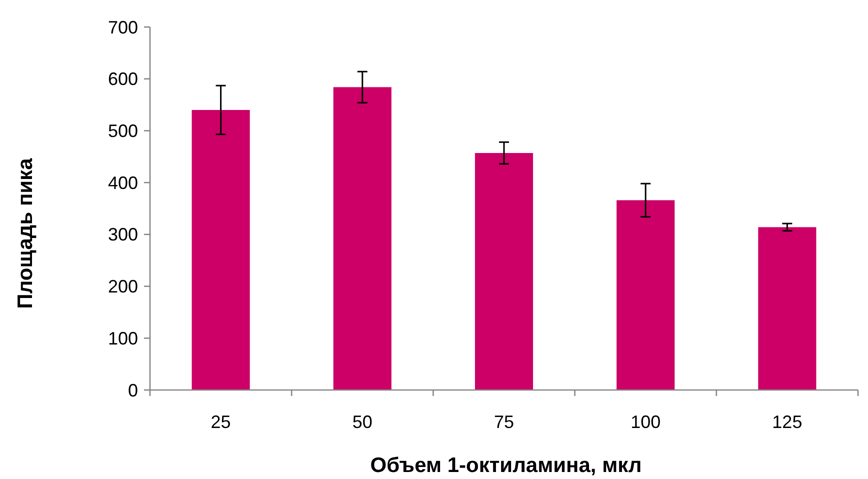  I want to click on x-tick-label: 100, so click(645, 422).